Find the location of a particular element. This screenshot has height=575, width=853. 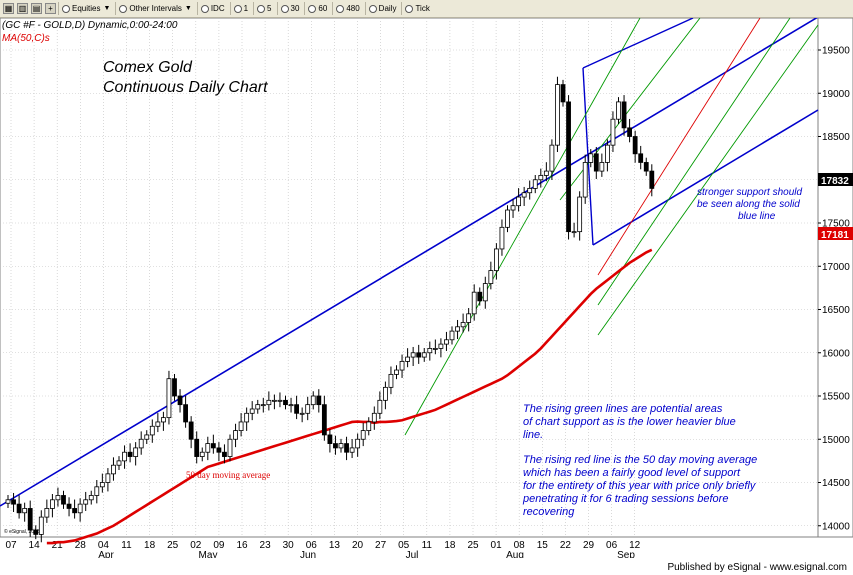

footer-credit: Published by eSignal - www.esignal.com is located at coordinates (757, 567).